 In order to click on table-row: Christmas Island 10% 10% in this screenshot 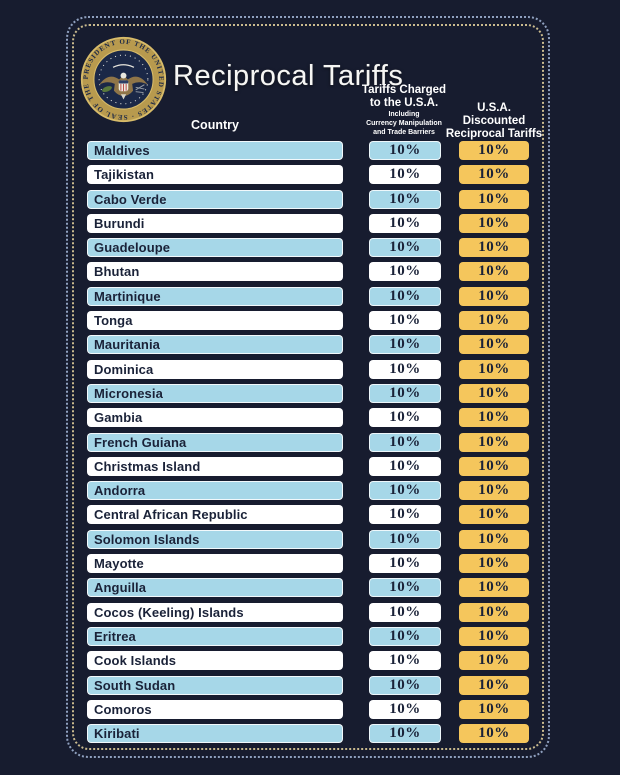, I will do `click(310, 466)`.